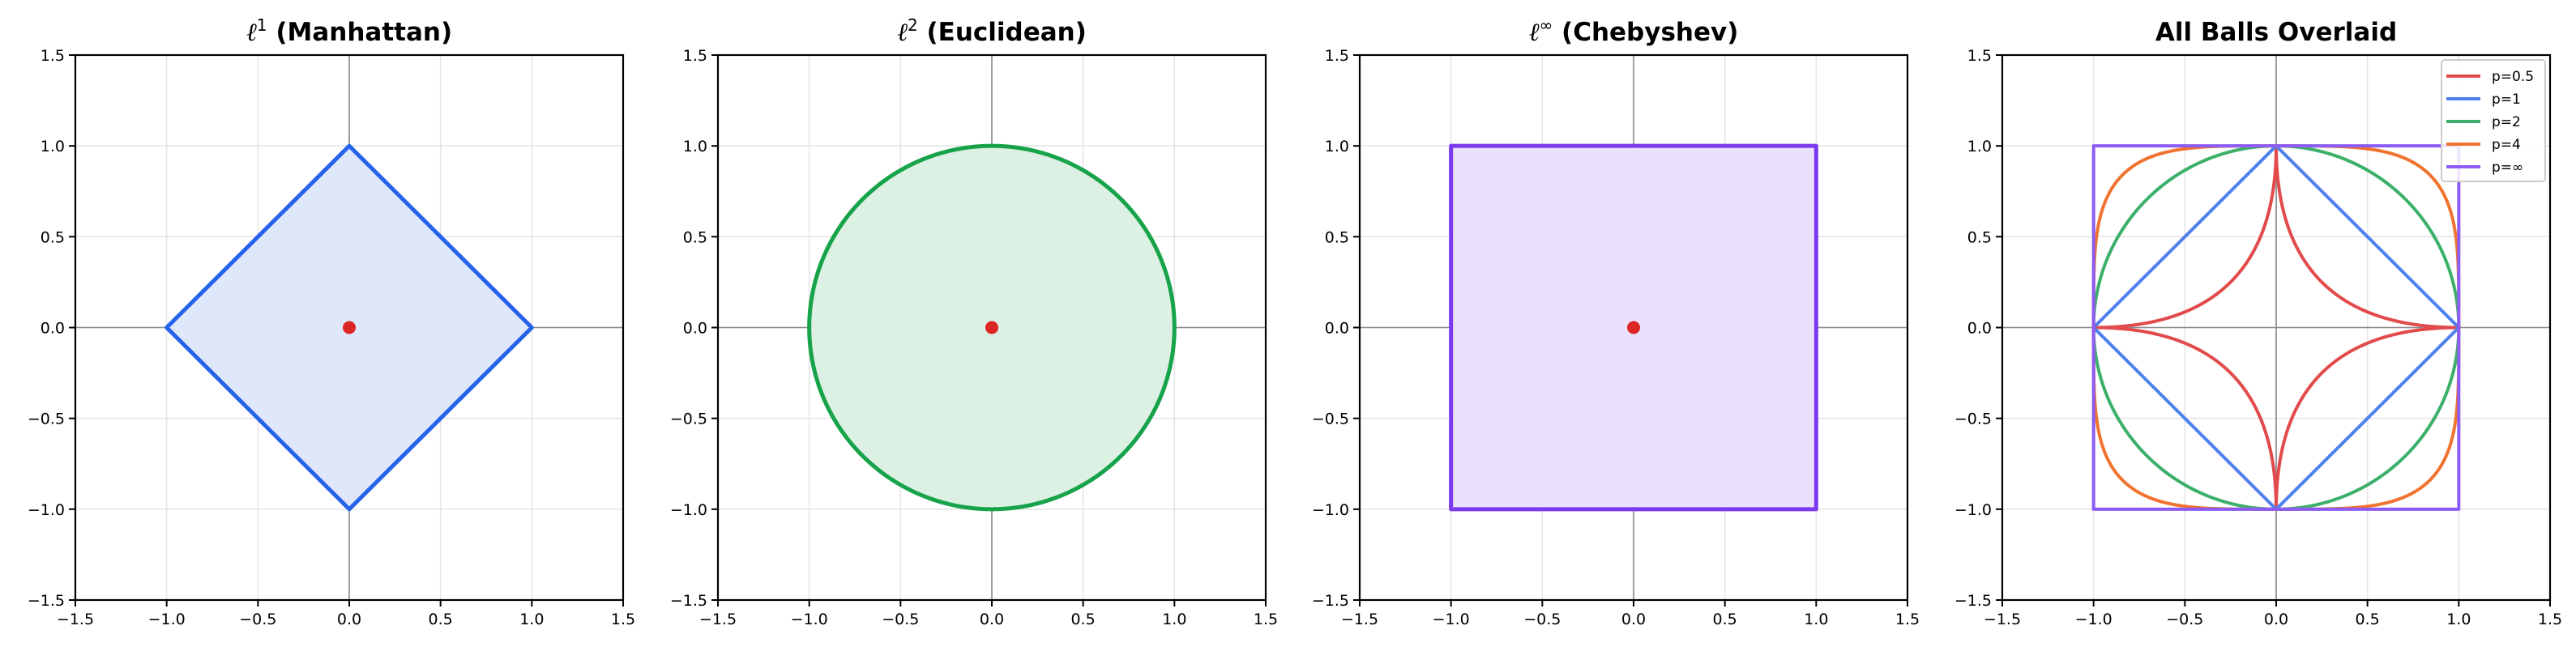 The width and height of the screenshot is (2576, 647). I want to click on legend: p=0.5 p=1 p=2 p=4 p=∞, so click(2493, 120).